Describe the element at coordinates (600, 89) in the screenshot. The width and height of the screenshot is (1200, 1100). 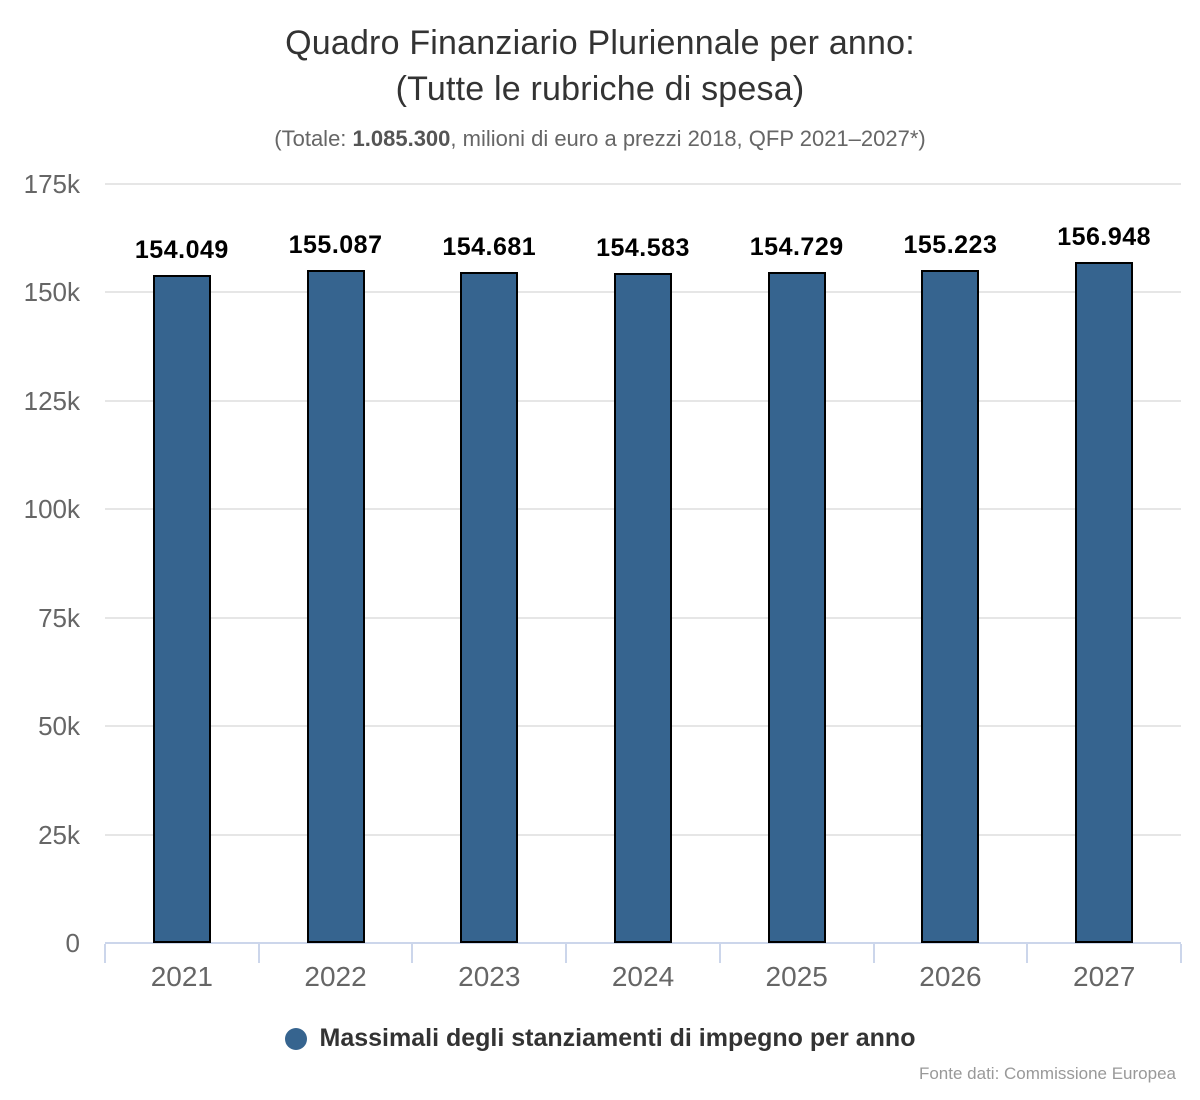
I see `chart-title-line2: (Tutte le rubriche di spesa)` at that location.